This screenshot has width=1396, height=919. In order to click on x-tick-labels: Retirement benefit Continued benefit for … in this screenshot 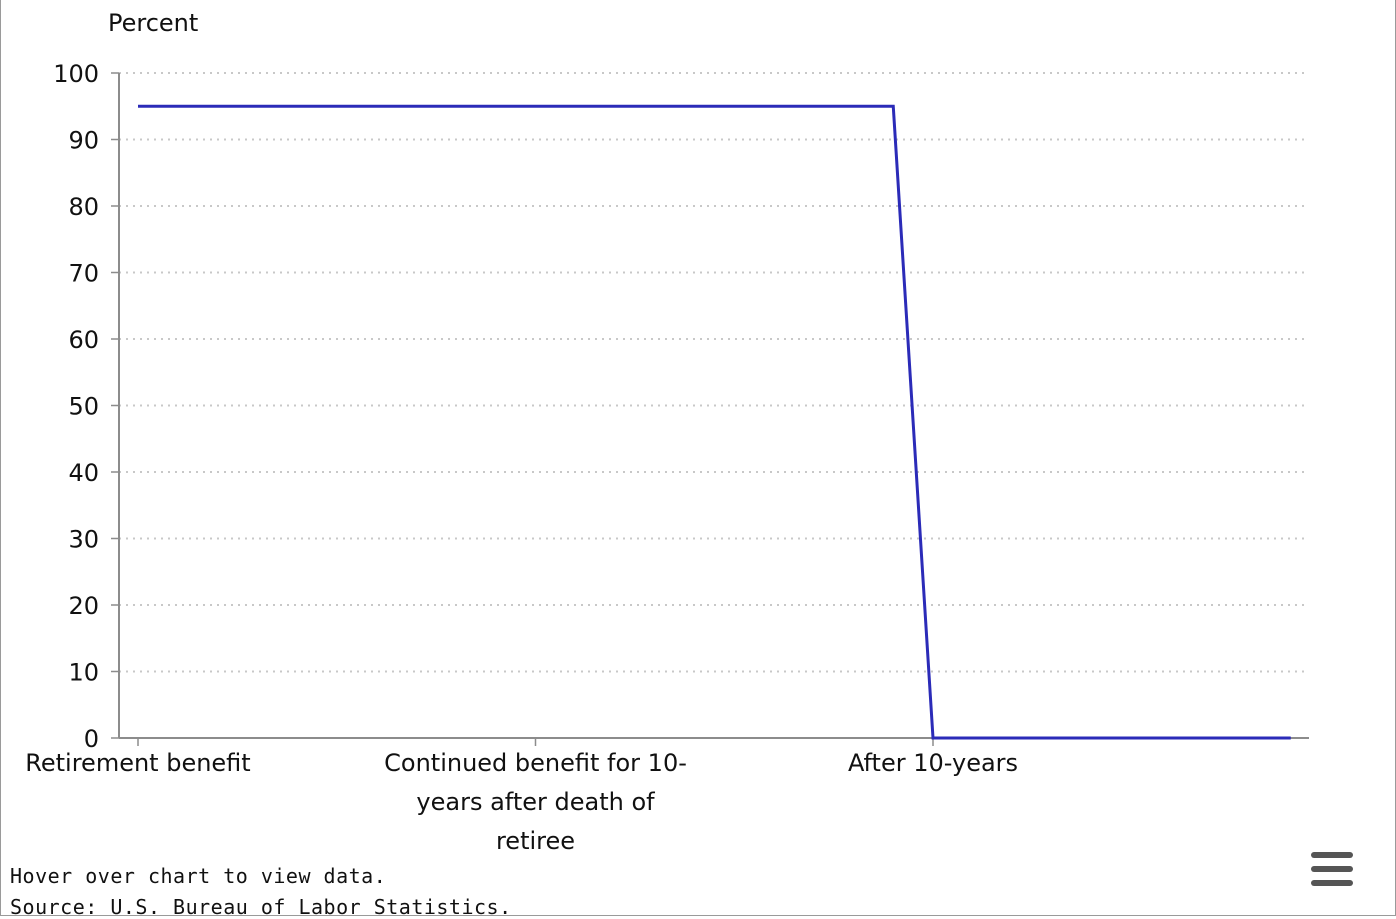, I will do `click(521, 802)`.